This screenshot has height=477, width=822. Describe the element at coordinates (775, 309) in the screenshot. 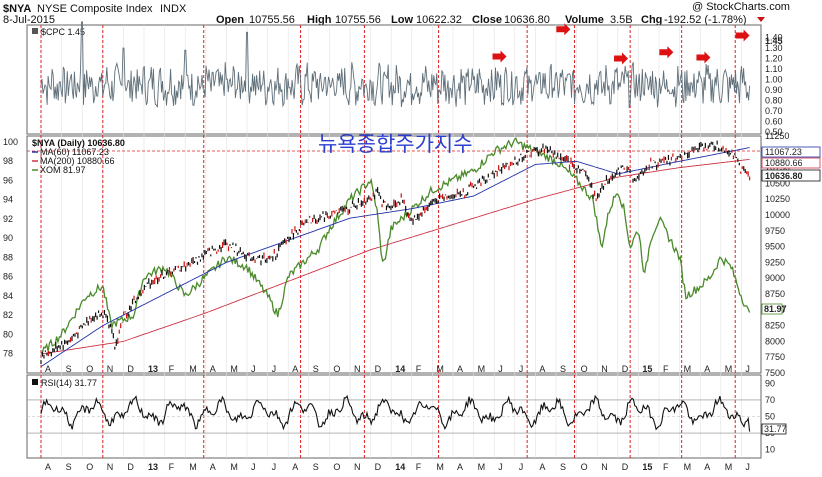

I see `xom-value-label: 81.97` at that location.